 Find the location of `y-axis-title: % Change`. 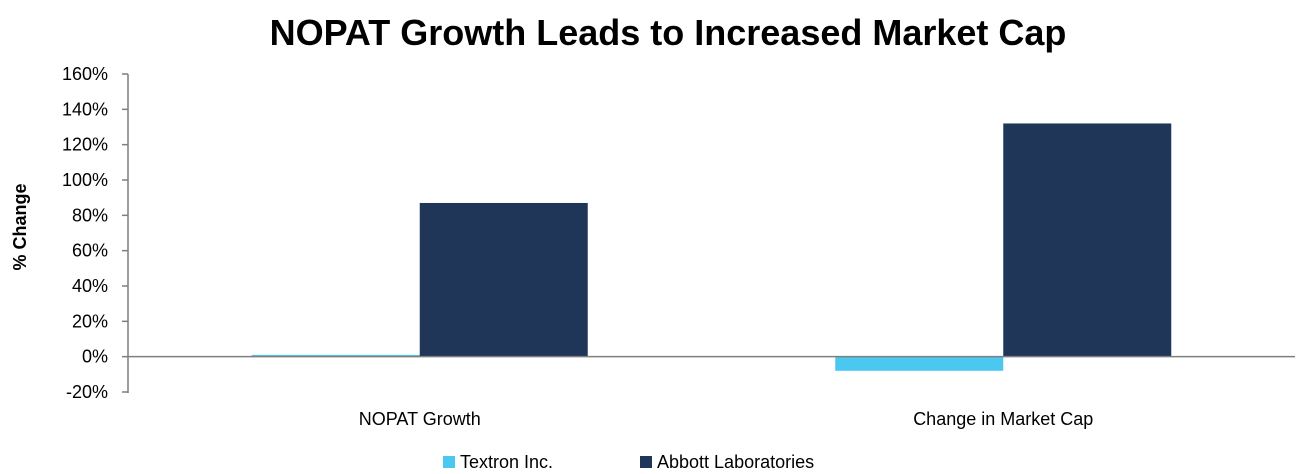

y-axis-title: % Change is located at coordinates (20, 226).